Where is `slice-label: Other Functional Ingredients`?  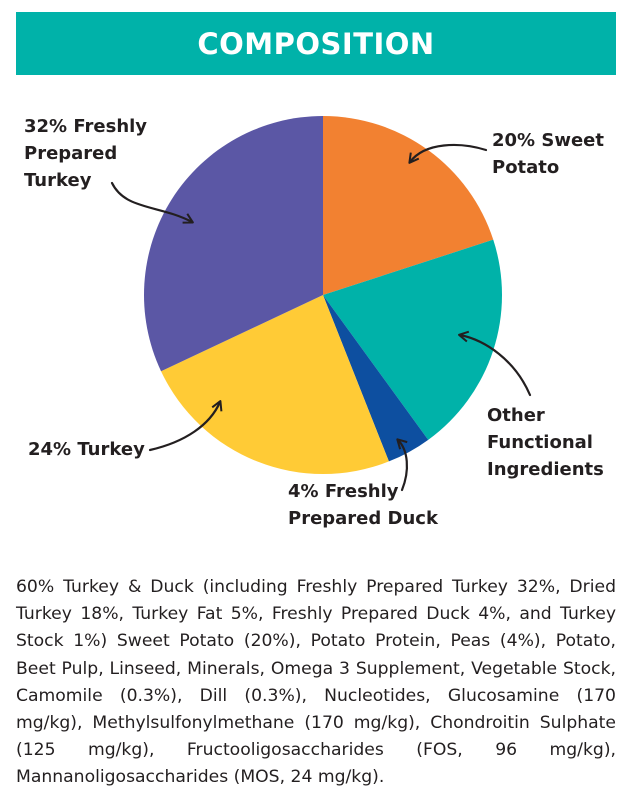
slice-label: Other Functional Ingredients is located at coordinates (552, 442).